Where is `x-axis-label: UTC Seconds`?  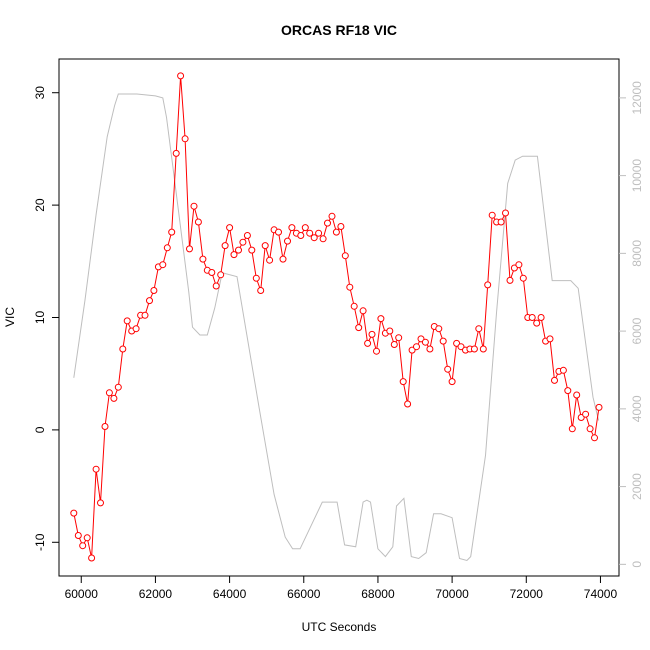 x-axis-label: UTC Seconds is located at coordinates (339, 627).